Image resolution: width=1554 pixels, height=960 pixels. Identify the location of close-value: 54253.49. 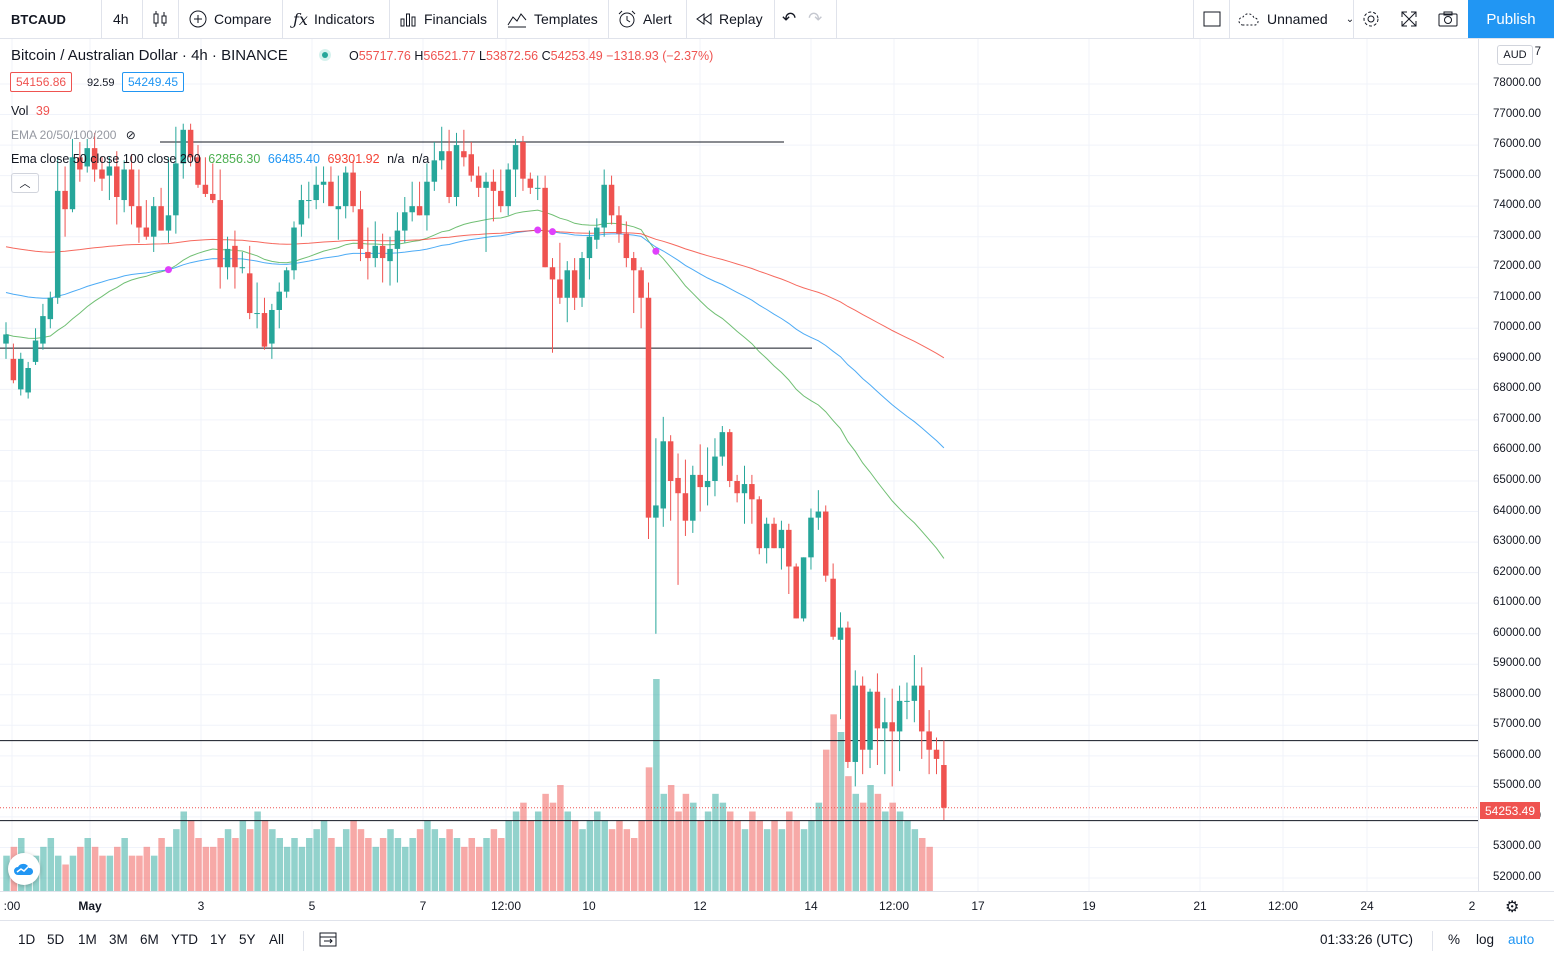
(576, 56).